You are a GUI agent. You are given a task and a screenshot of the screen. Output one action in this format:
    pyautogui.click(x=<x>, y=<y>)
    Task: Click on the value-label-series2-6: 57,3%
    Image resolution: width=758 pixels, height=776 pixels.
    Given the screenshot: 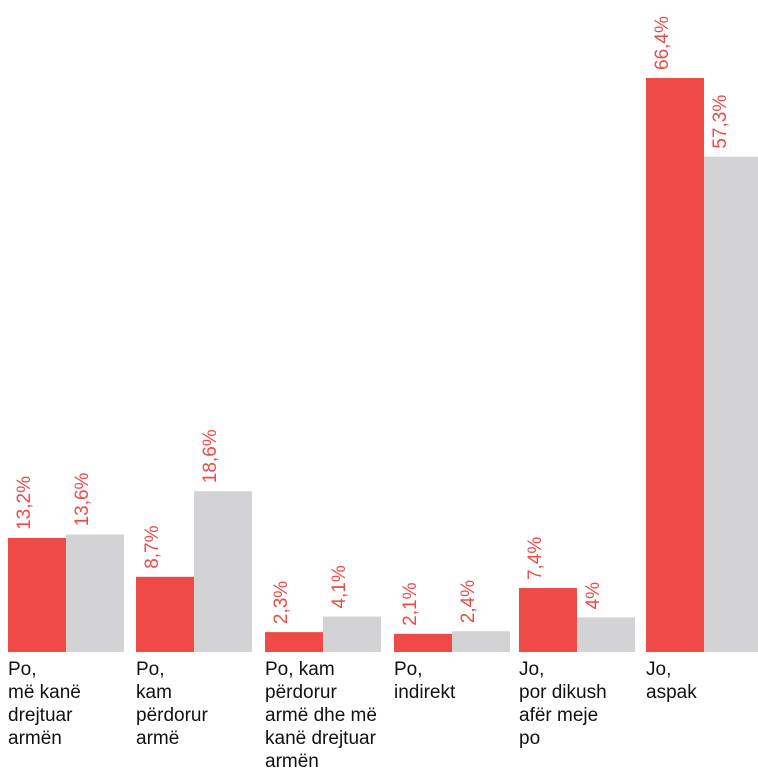 What is the action you would take?
    pyautogui.click(x=720, y=122)
    